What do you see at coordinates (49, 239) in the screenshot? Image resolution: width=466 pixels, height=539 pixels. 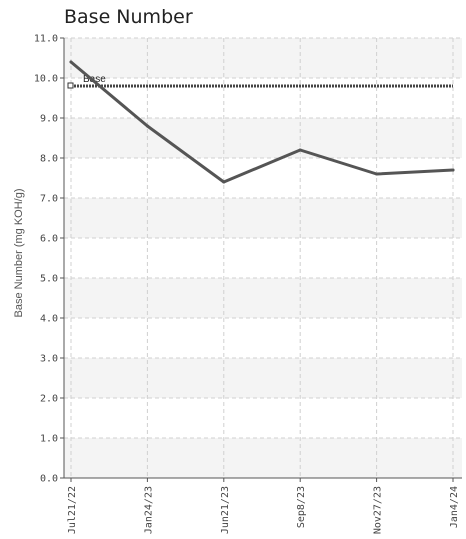 I see `y-tick-label: 6.0` at bounding box center [49, 239].